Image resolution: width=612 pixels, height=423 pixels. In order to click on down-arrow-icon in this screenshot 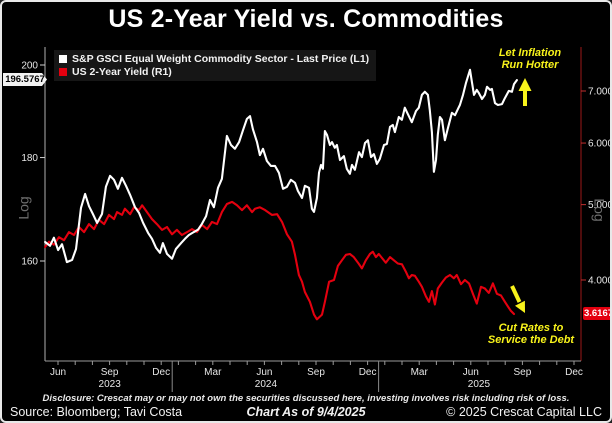, I will do `click(516, 294)`.